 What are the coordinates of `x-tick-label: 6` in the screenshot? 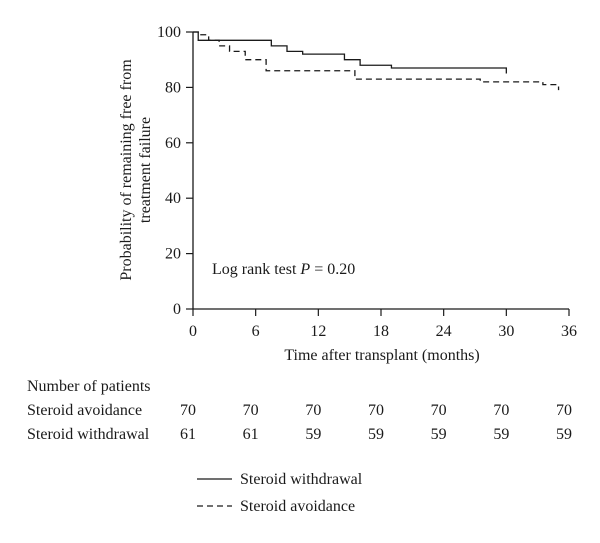 It's located at (256, 331).